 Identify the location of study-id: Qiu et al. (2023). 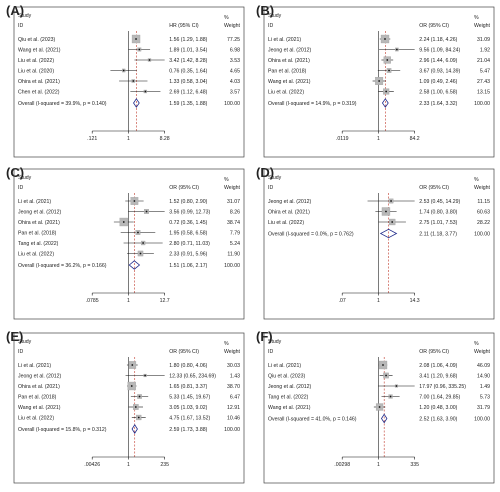
(286, 377).